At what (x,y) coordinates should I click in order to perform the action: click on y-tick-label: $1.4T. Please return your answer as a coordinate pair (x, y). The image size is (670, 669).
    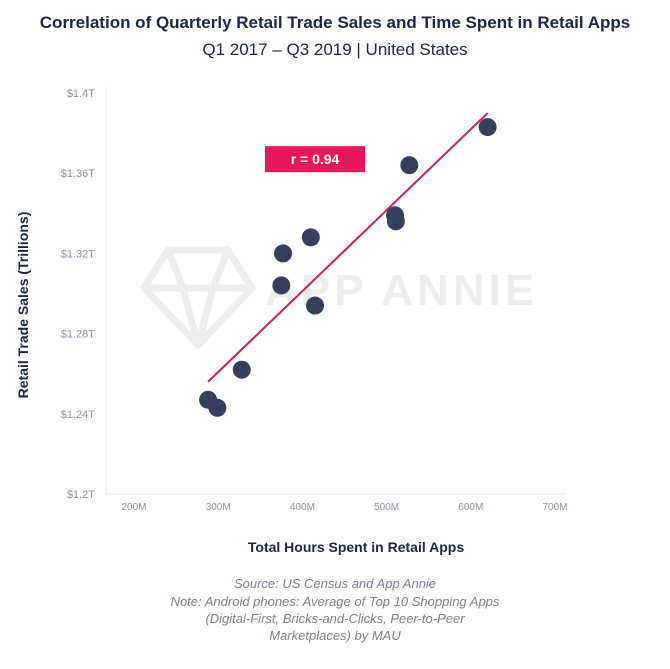
    Looking at the image, I should click on (81, 94).